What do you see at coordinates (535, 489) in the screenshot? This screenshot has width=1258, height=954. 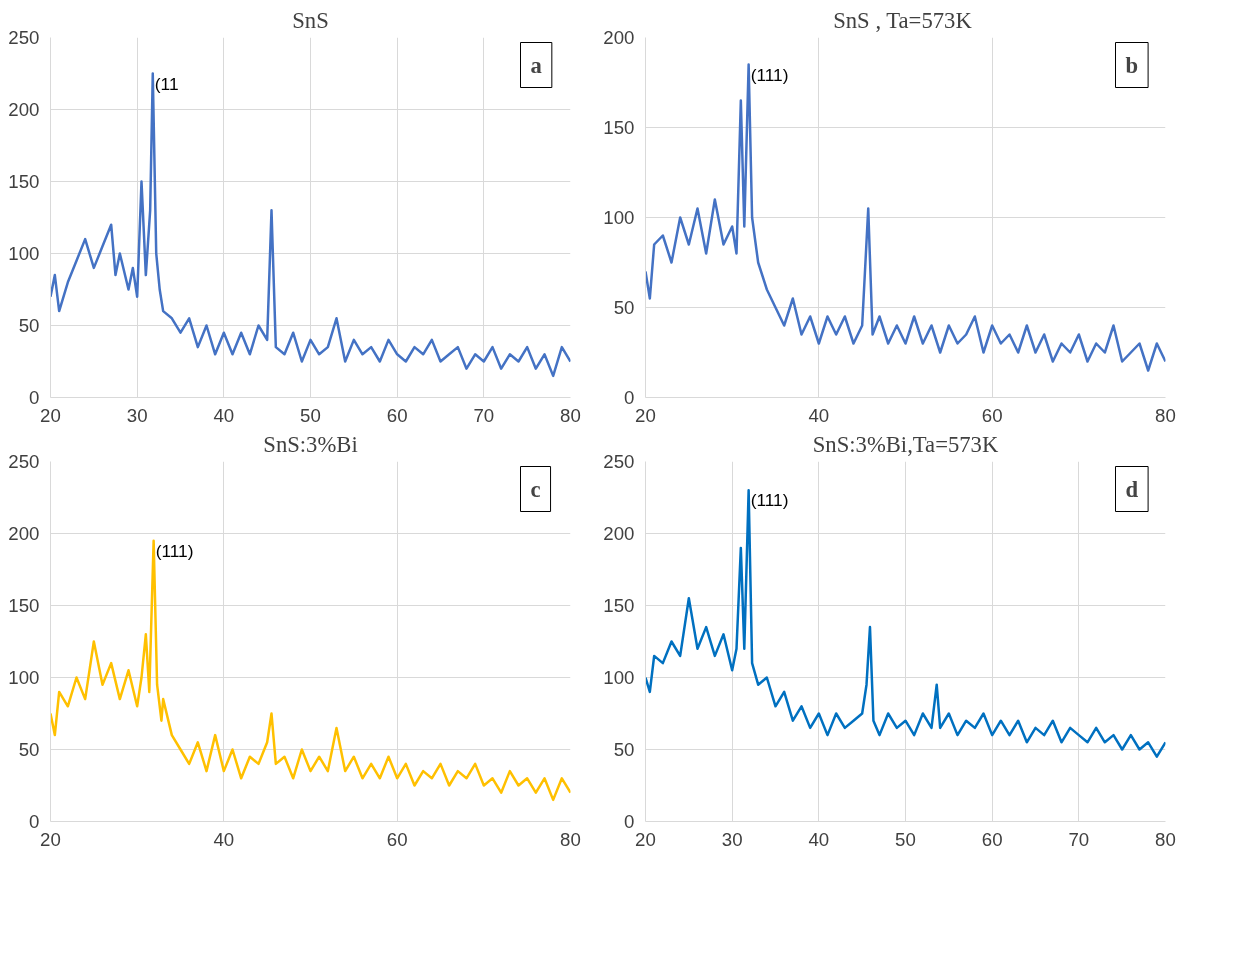 I see `annotation: c` at bounding box center [535, 489].